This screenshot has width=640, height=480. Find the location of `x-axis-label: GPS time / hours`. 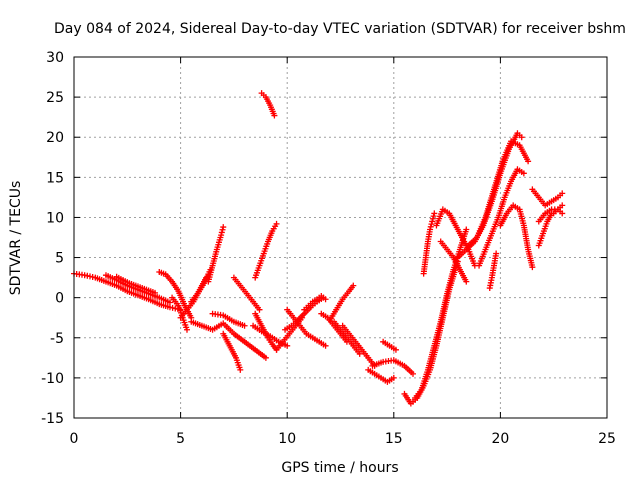

x-axis-label: GPS time / hours is located at coordinates (339, 468).